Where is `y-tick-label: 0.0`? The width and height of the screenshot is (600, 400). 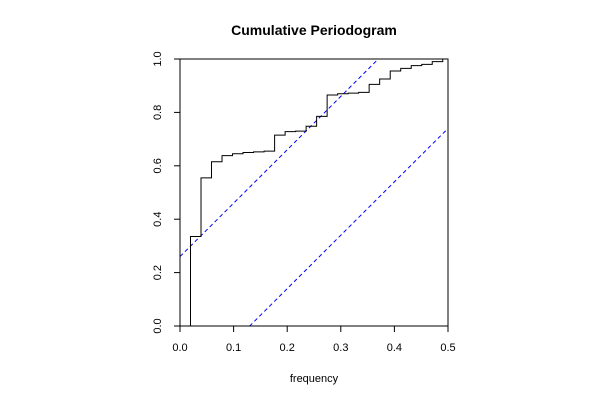
y-tick-label: 0.0 is located at coordinates (158, 325).